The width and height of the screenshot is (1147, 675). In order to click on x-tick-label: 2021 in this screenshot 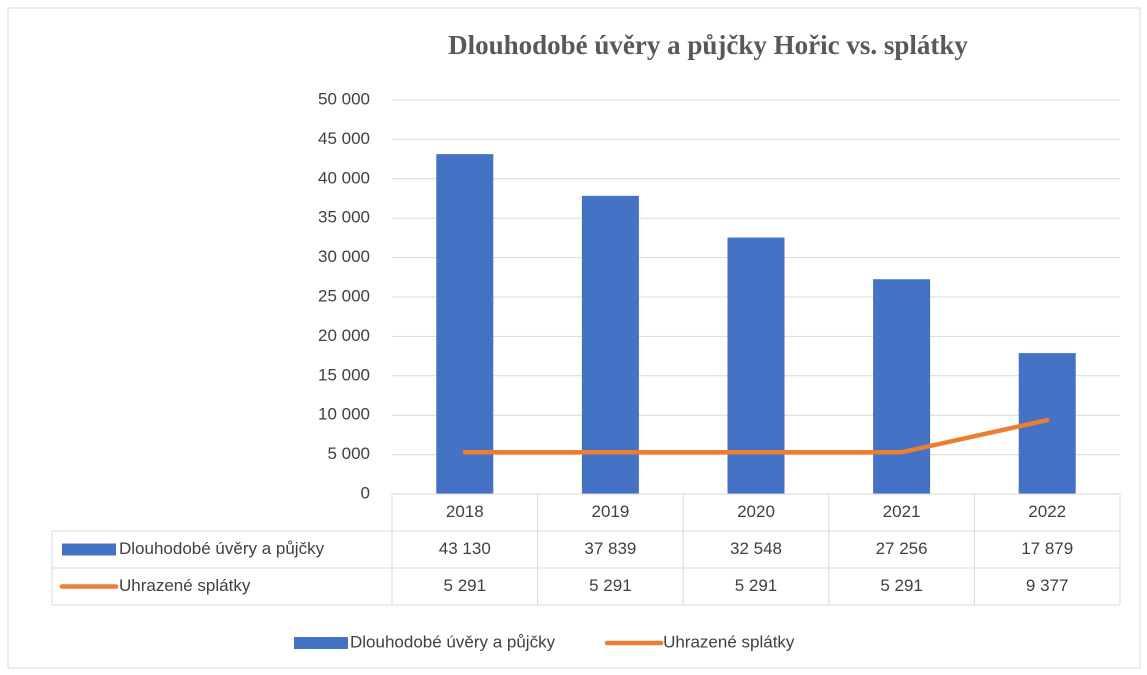, I will do `click(902, 511)`.